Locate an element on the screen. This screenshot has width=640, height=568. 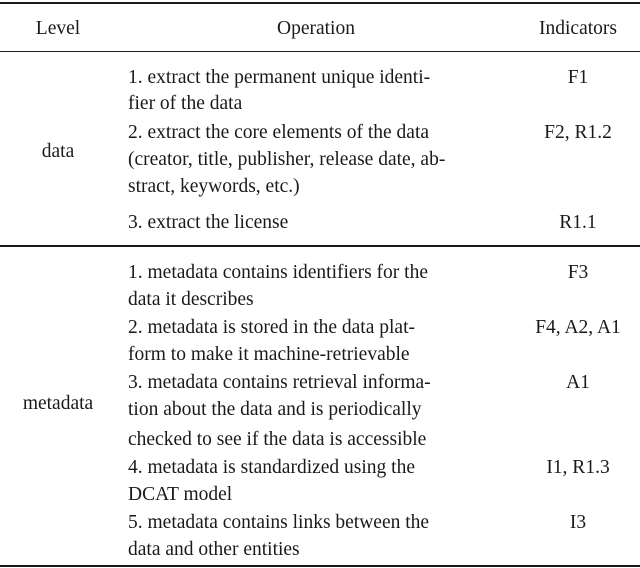
operation-line: 1. metadata contains identifiers for the is located at coordinates (278, 272).